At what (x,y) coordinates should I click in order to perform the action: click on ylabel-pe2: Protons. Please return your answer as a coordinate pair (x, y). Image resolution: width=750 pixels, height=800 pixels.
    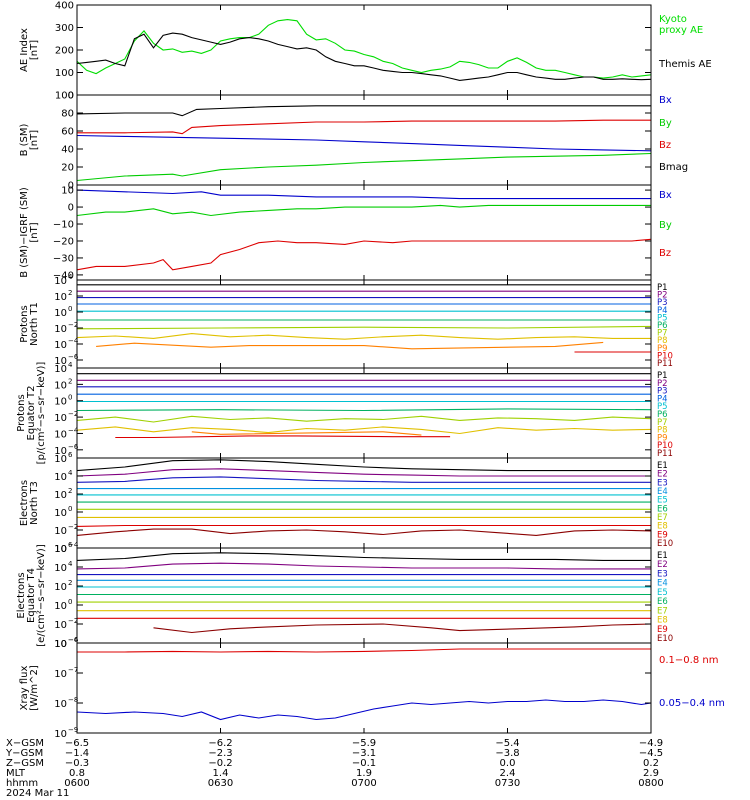
    Looking at the image, I should click on (21, 412).